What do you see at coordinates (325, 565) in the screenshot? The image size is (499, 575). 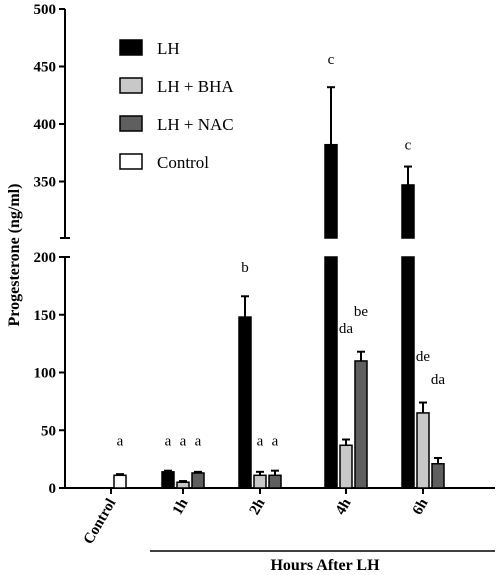 I see `x-axis-label: Hours After LH` at bounding box center [325, 565].